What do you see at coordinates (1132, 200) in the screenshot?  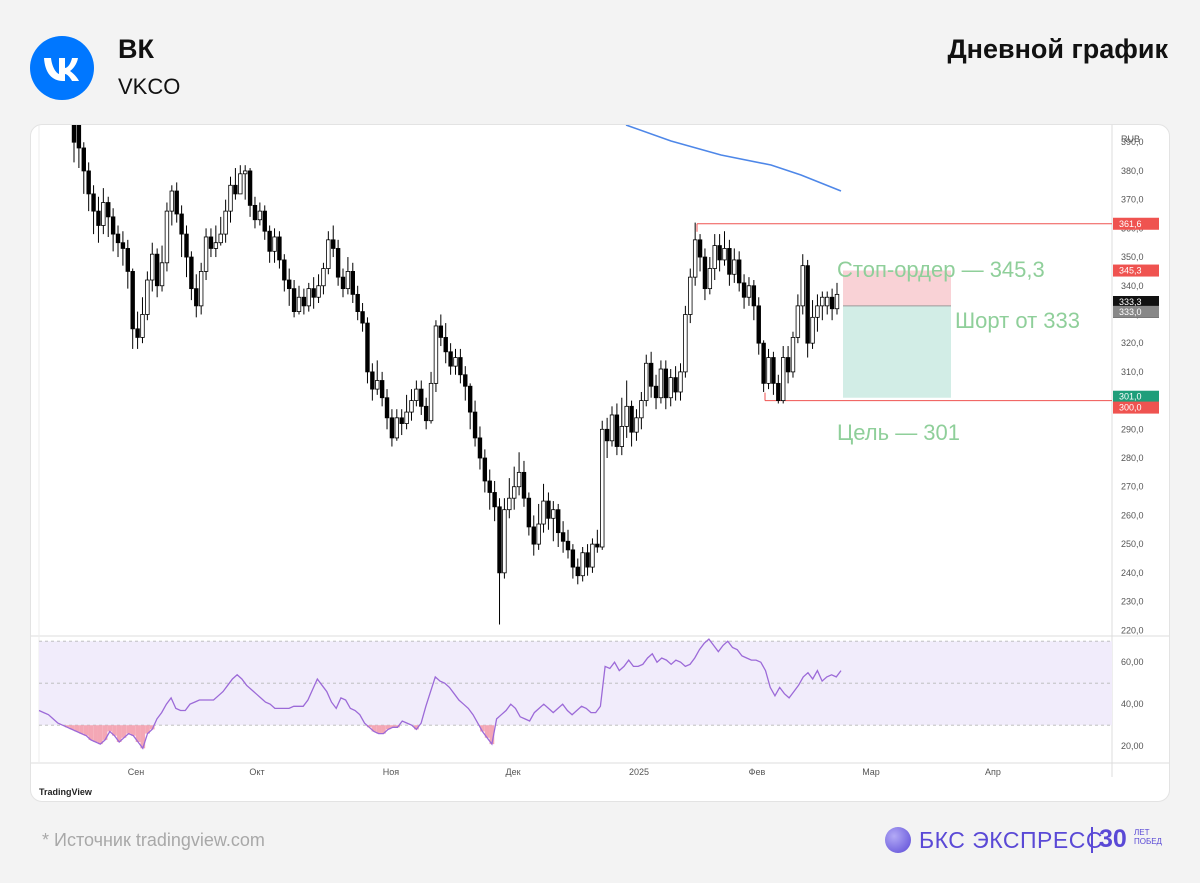 I see `y-tick-label: 370,0` at bounding box center [1132, 200].